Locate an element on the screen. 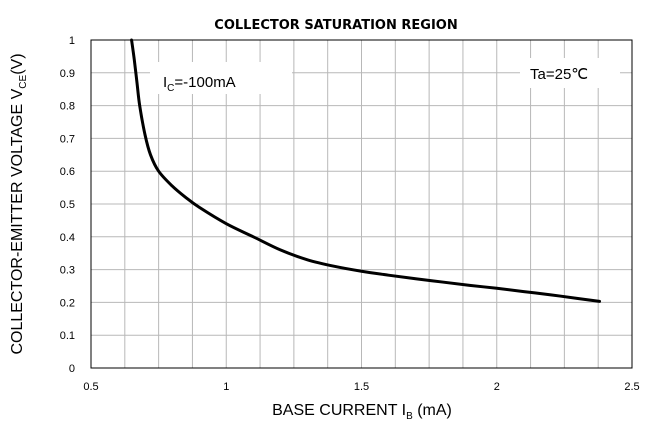  y-tick-labels: 0 0.1 0.2 0.3 0.4 0.5 0.6 0.7 0.8 0.9 1 is located at coordinates (67, 205).